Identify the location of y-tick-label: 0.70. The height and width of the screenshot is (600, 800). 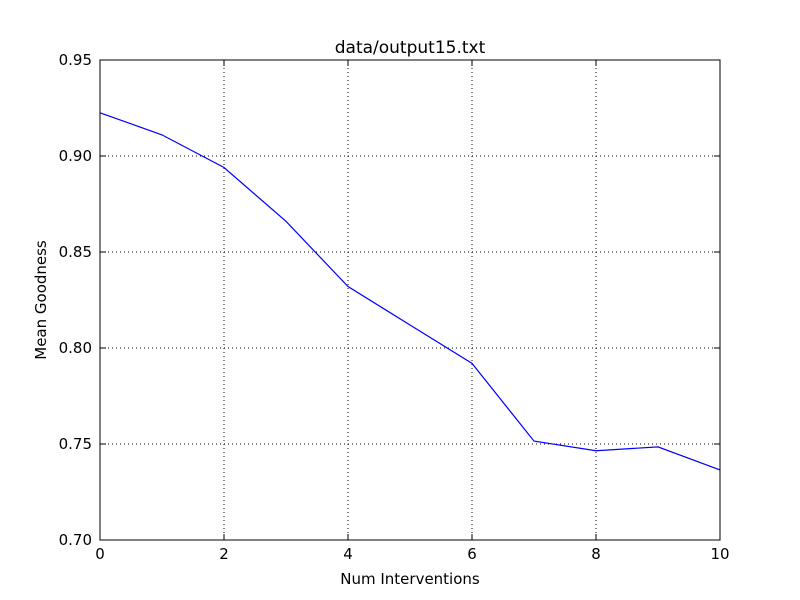
(75, 540).